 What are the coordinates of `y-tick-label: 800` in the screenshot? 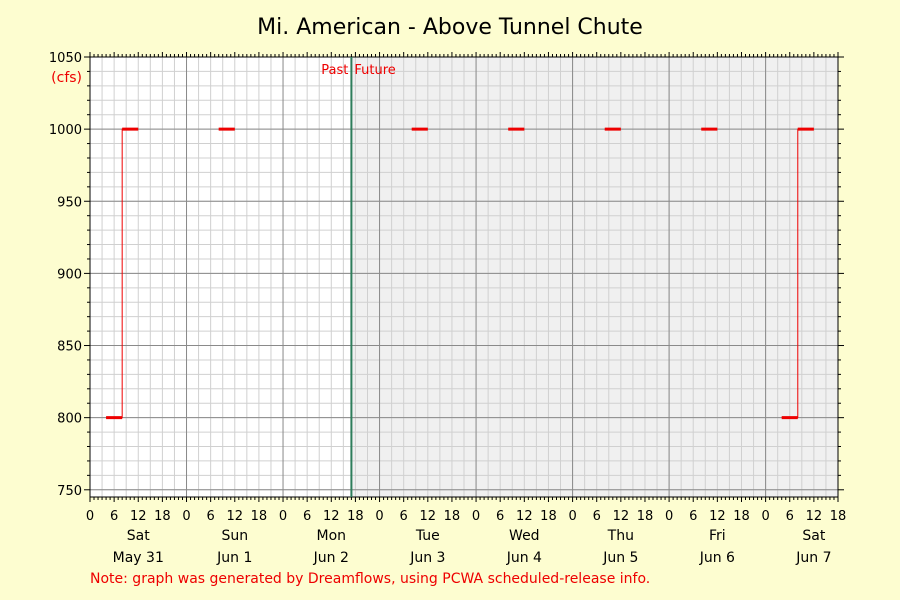 It's located at (69, 419).